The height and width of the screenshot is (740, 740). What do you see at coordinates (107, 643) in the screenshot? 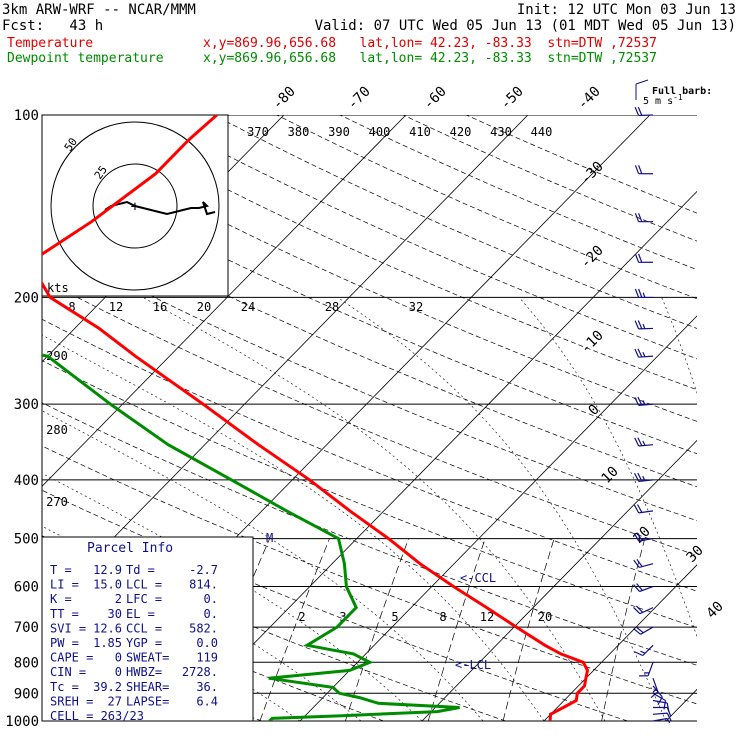
I see `parcel-info-cell: 1.85` at bounding box center [107, 643].